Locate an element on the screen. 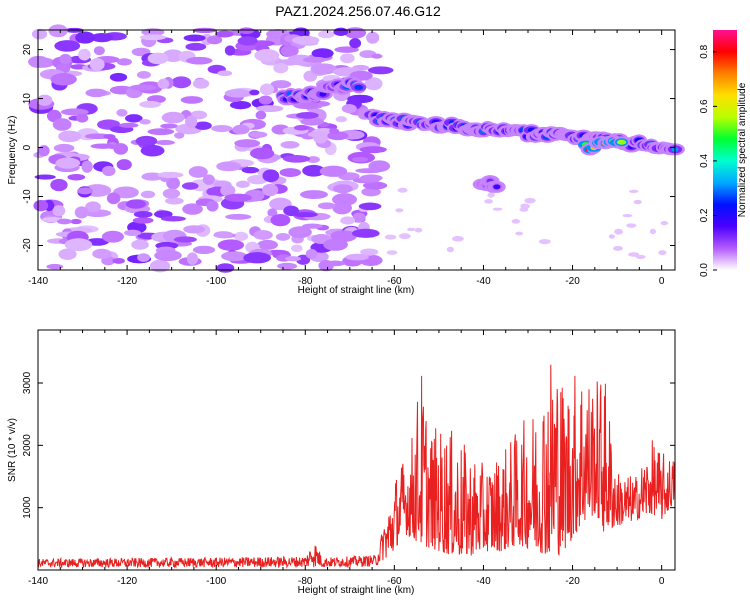 This screenshot has width=750, height=600. colorbar-tick-label: 0.4 is located at coordinates (704, 161).